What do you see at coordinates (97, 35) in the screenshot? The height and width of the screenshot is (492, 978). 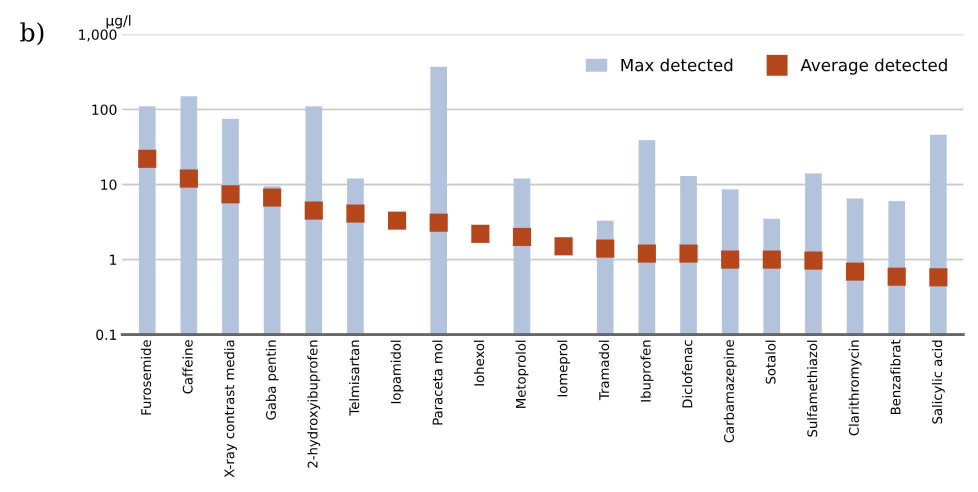 I see `y-tick-label: 1,000` at bounding box center [97, 35].